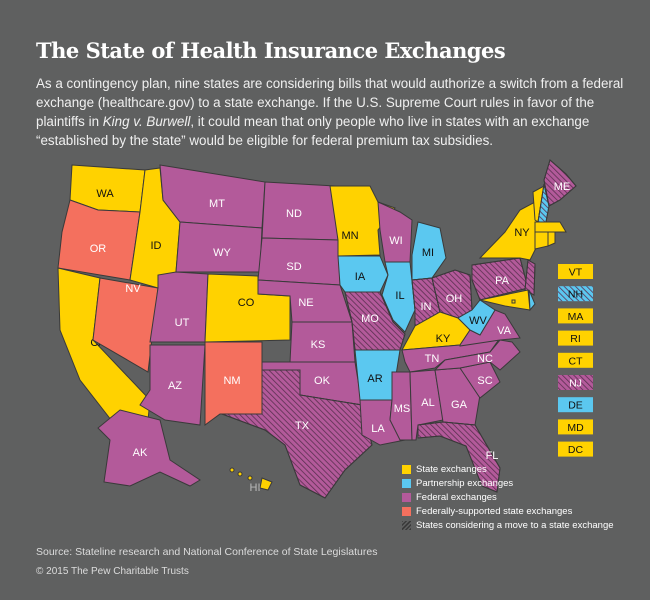  Describe the element at coordinates (360, 277) in the screenshot. I see `state-label-ia: IA` at that location.